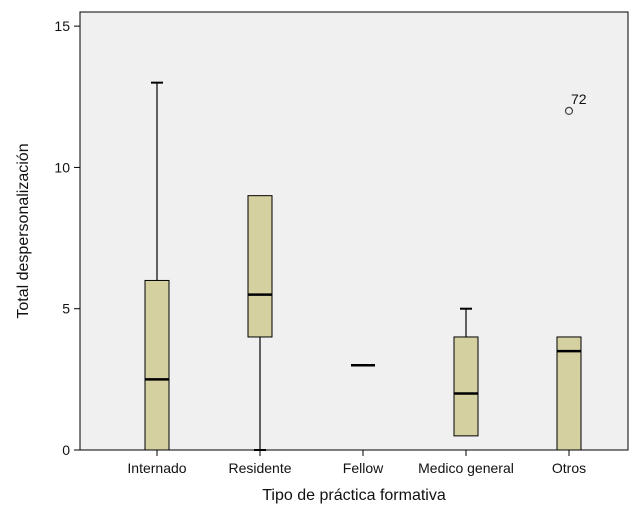  I want to click on outlier-label: 72, so click(579, 99).